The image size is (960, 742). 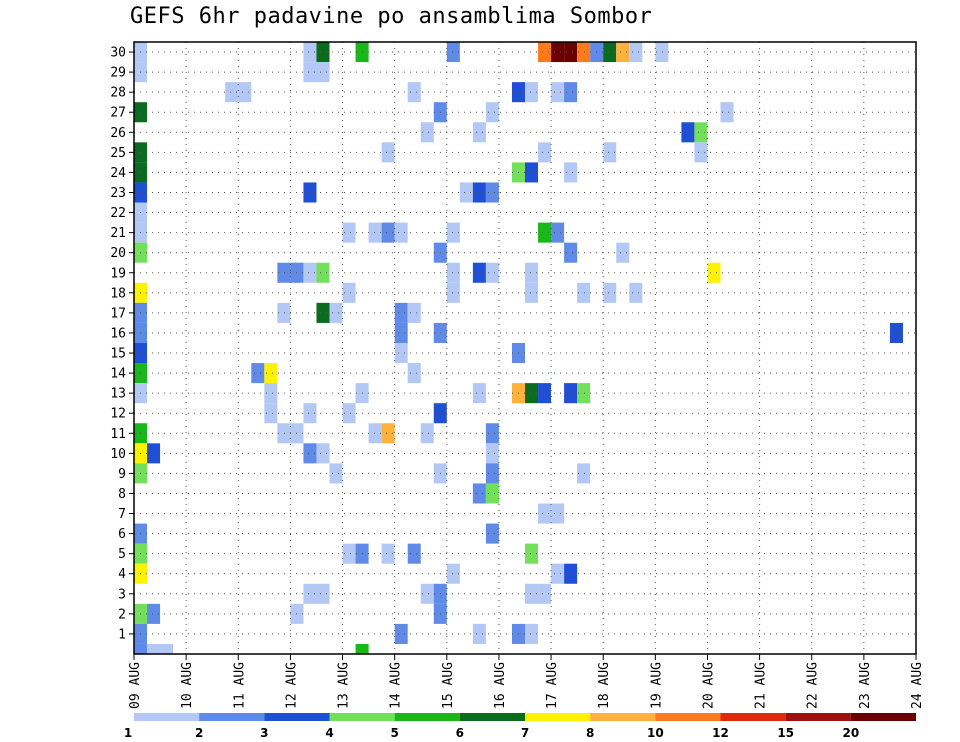 I want to click on y-tick-label: 4, so click(x=122, y=574).